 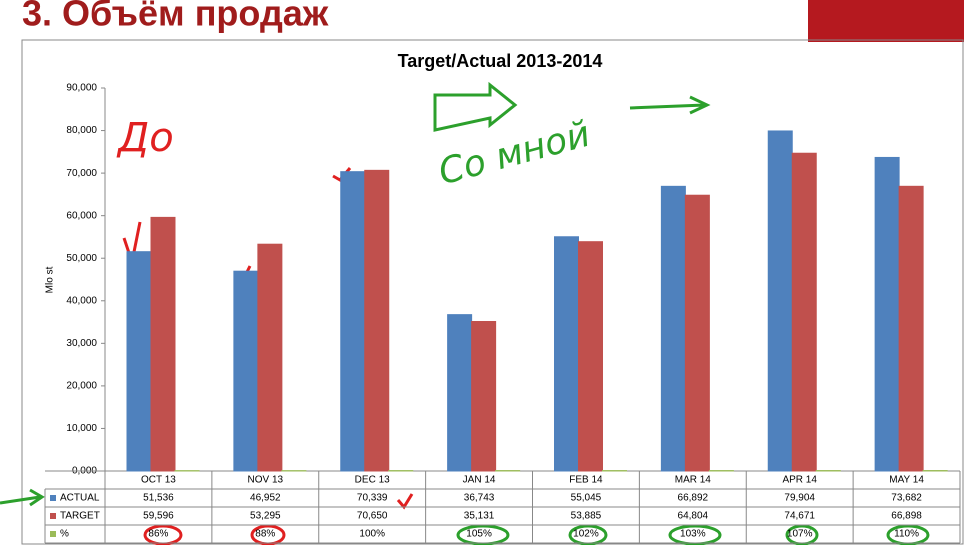 What do you see at coordinates (693, 516) in the screenshot?
I see `table-cell: 64,804` at bounding box center [693, 516].